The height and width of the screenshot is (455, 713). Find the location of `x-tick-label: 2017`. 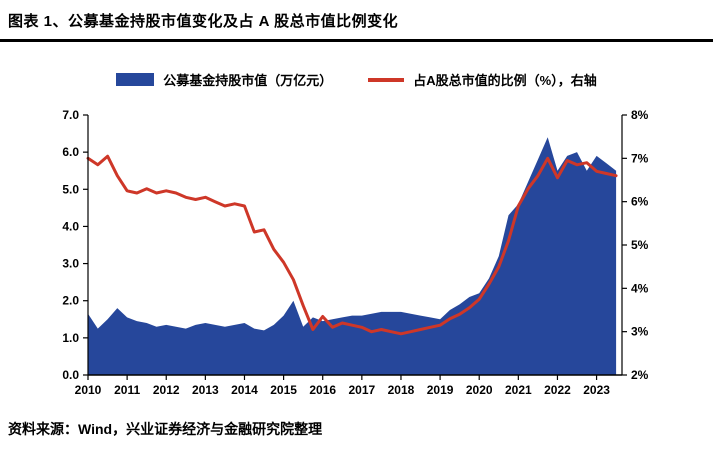

x-tick-label: 2017 is located at coordinates (361, 390).